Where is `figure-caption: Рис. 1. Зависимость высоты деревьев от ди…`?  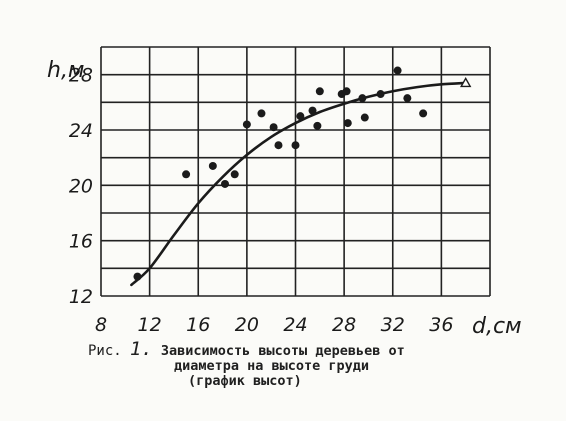 figure-caption: Рис. 1. Зависимость высоты деревьев от ди… is located at coordinates (298, 364).